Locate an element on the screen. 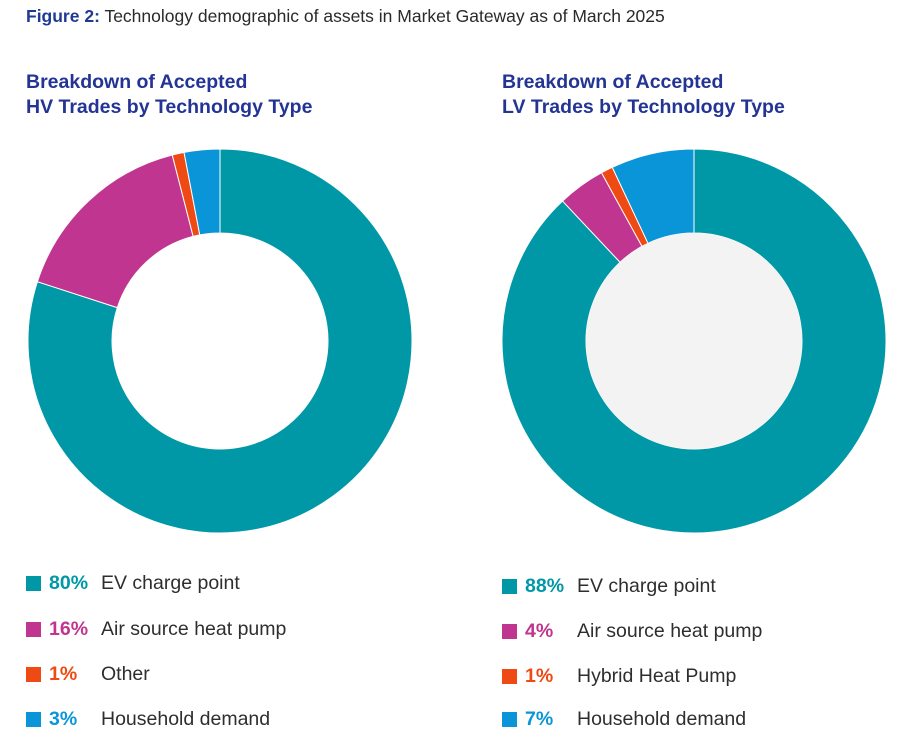 The height and width of the screenshot is (742, 922). hv-legend-item-ashp: 16% Air source heat pump is located at coordinates (156, 629).